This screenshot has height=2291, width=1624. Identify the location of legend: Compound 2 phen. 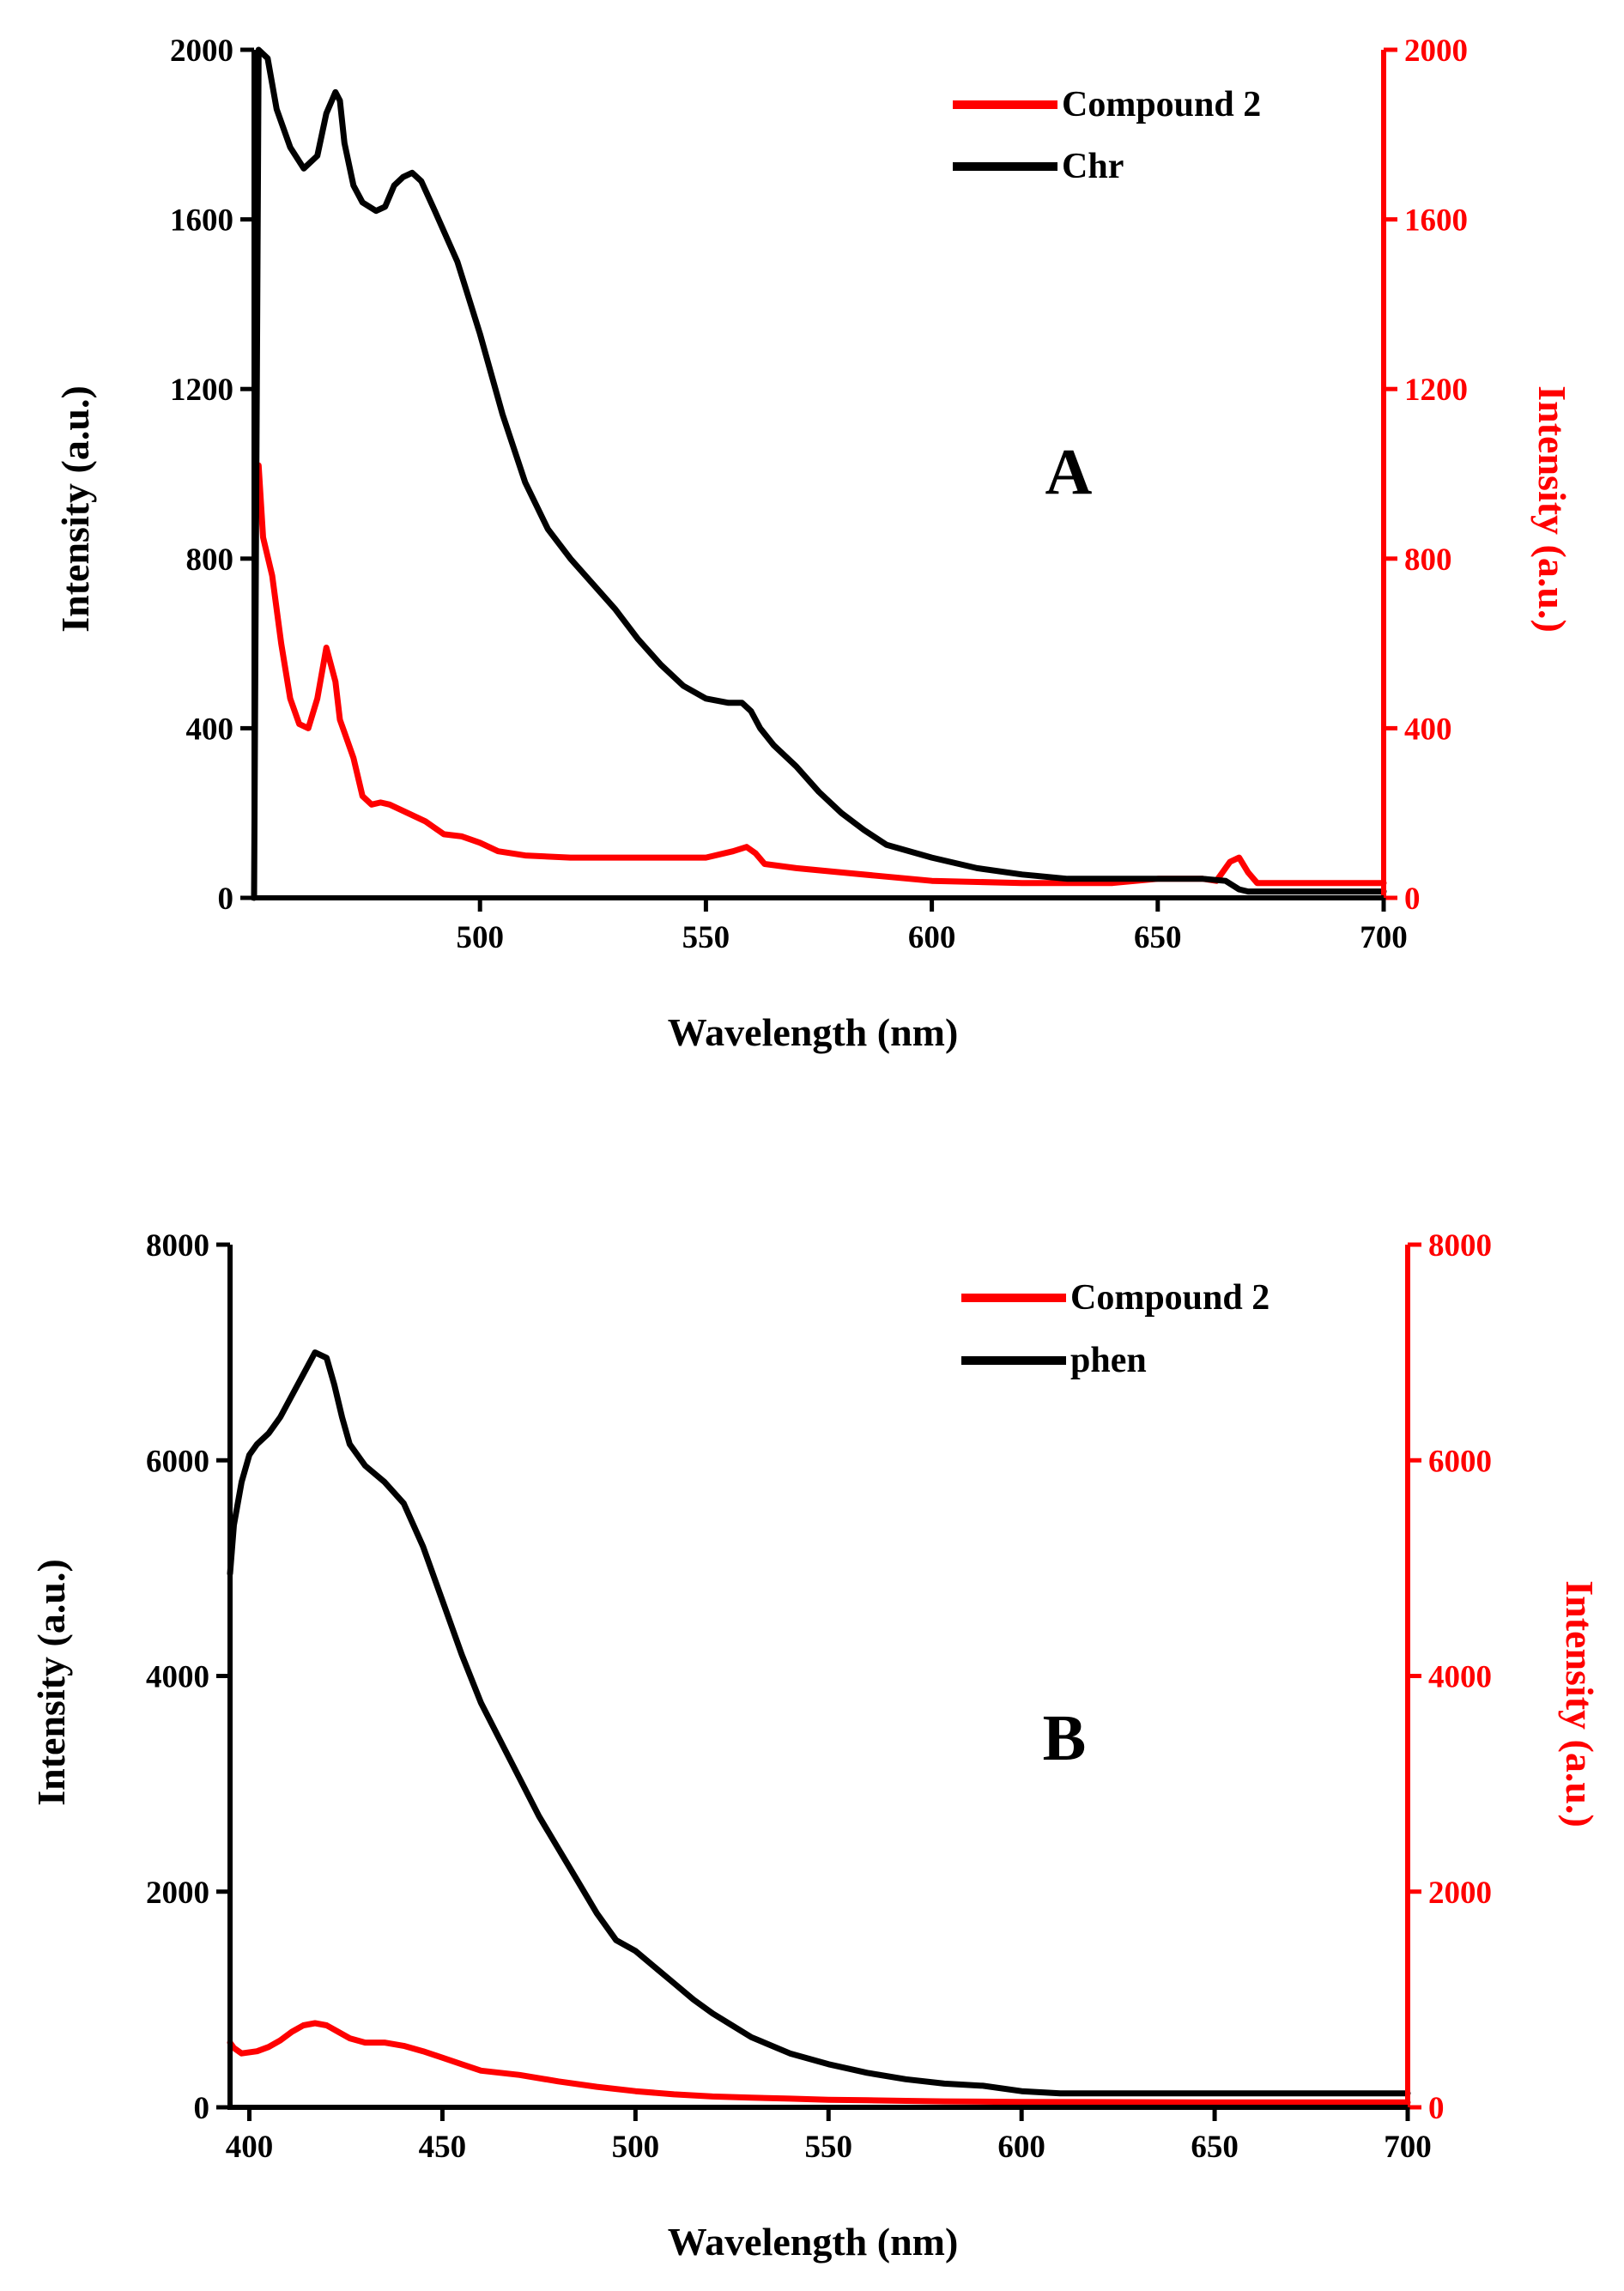
(1115, 1329).